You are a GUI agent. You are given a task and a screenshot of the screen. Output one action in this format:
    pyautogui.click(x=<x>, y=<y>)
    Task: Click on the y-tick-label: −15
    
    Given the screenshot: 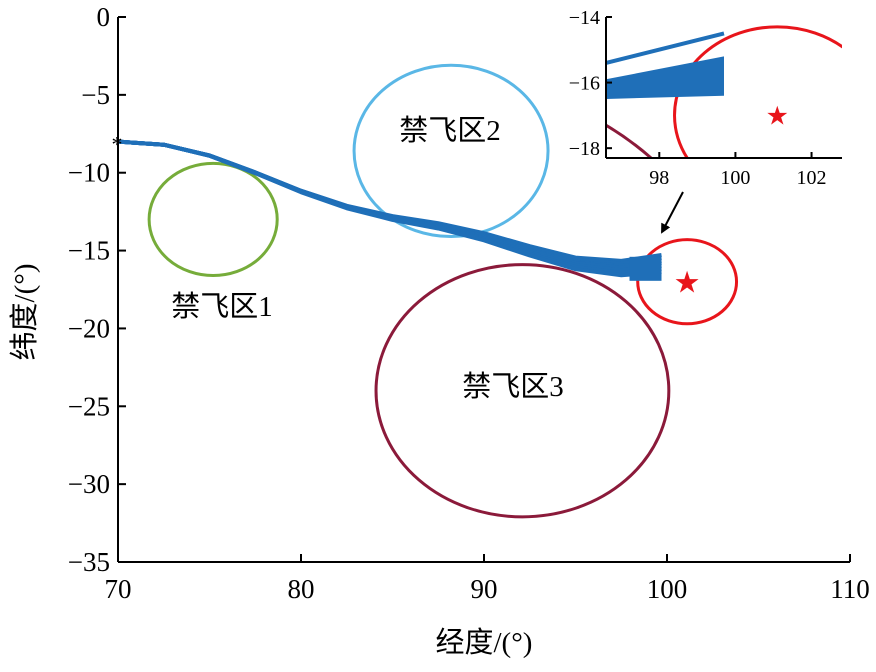 What is the action you would take?
    pyautogui.click(x=89, y=251)
    